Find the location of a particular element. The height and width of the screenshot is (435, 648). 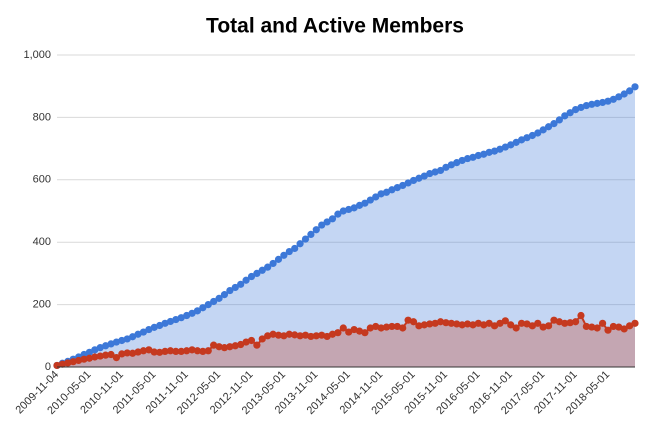

y-tick-label: 1,000 is located at coordinates (37, 55).